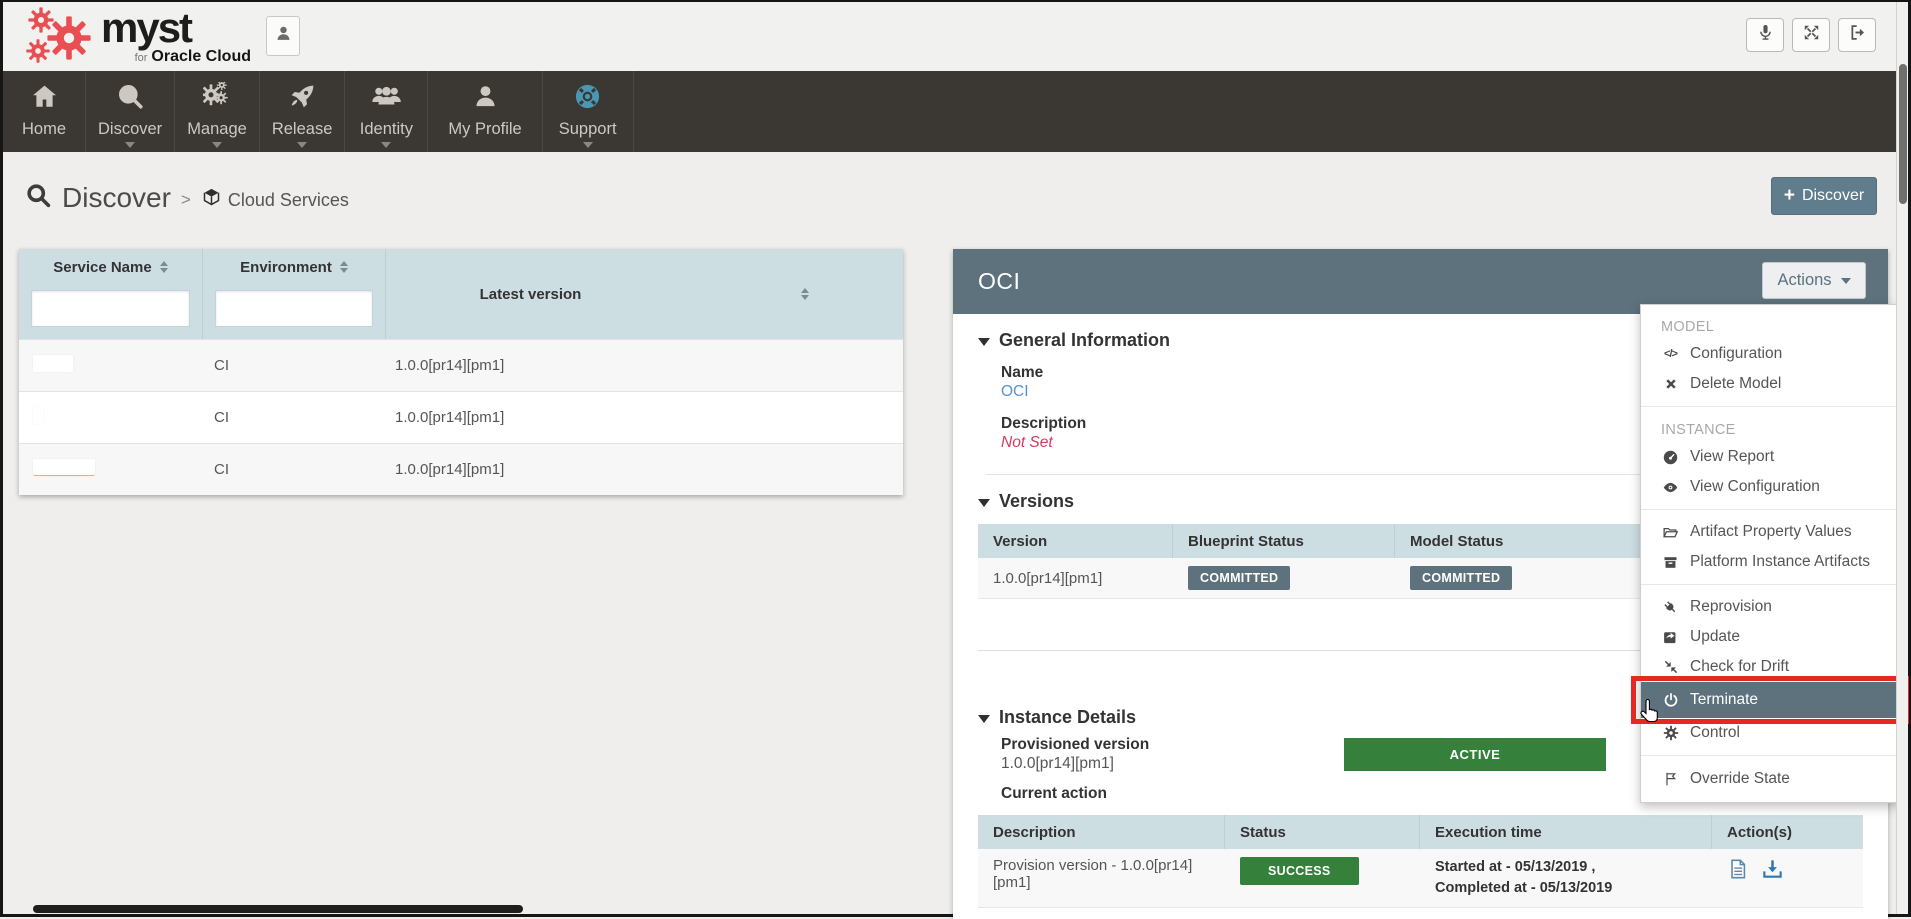 Image resolution: width=1911 pixels, height=919 pixels. I want to click on nav-item-support: Support, so click(588, 111).